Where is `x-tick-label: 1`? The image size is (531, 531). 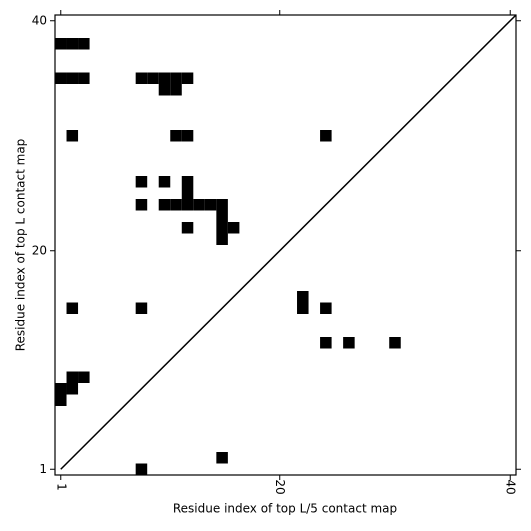
x-tick-label: 1 is located at coordinates (61, 487).